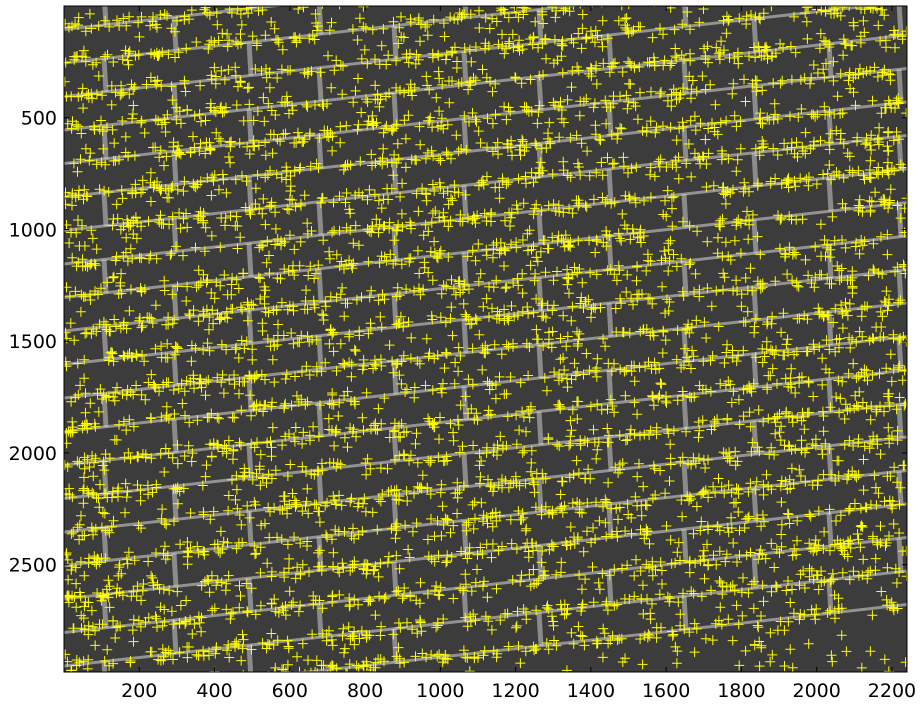 The height and width of the screenshot is (704, 921). What do you see at coordinates (591, 691) in the screenshot?
I see `x-tick-label: 1400` at bounding box center [591, 691].